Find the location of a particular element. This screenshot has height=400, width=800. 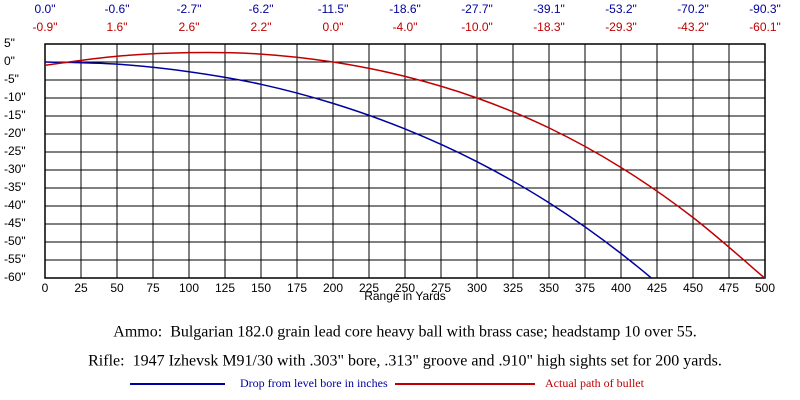

x-tick-label: 200 is located at coordinates (333, 288).